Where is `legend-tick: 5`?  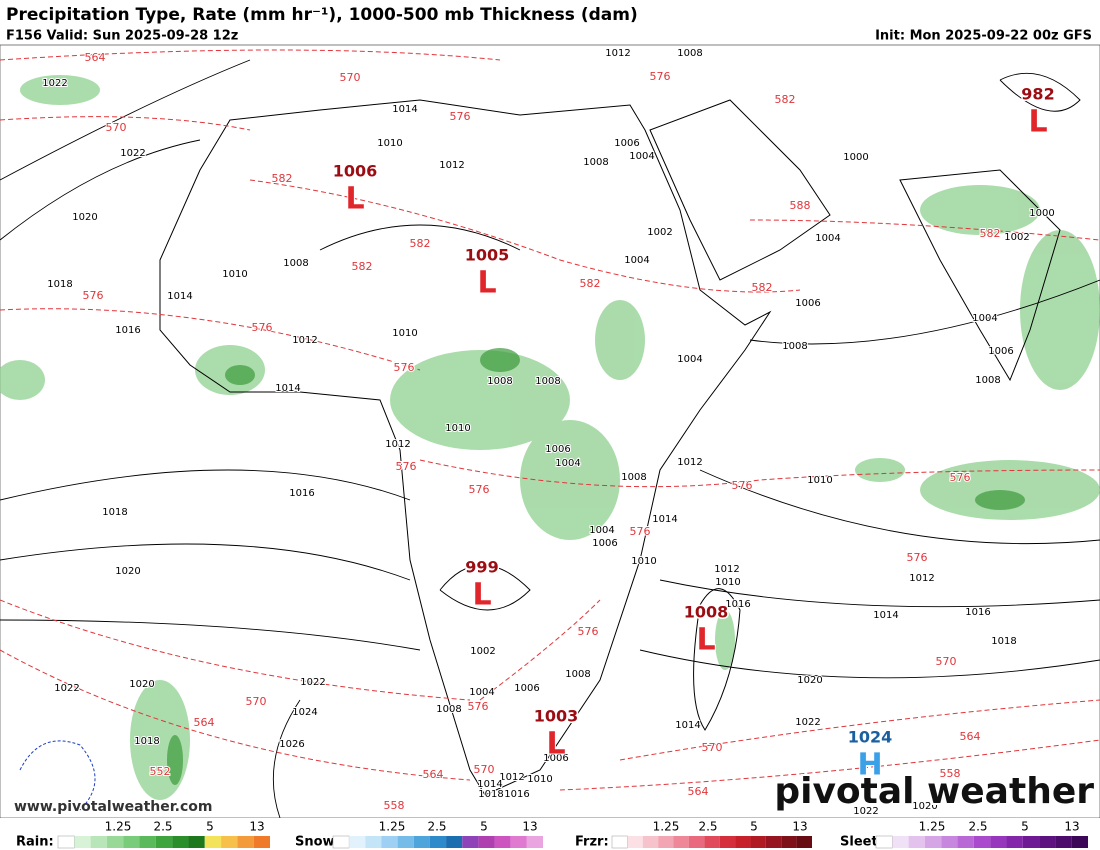
legend-tick: 5 is located at coordinates (1025, 827).